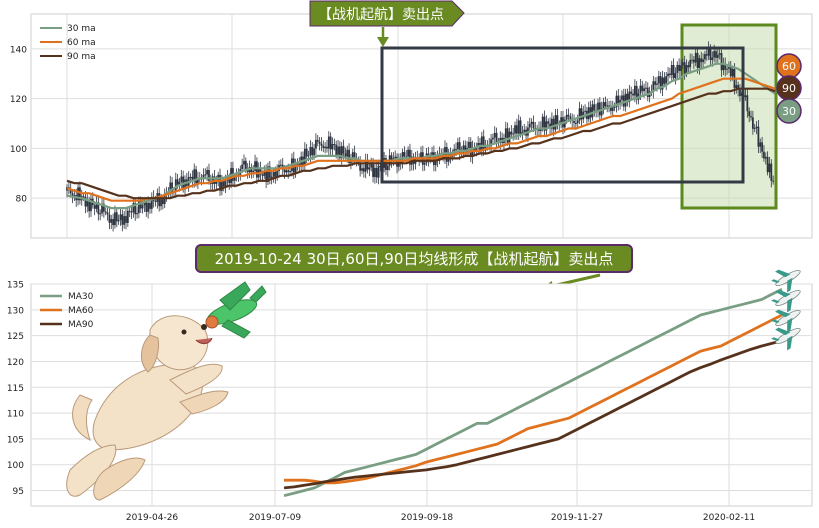 The image size is (819, 528). Describe the element at coordinates (387, 13) in the screenshot. I see `top-banner-shape` at that location.